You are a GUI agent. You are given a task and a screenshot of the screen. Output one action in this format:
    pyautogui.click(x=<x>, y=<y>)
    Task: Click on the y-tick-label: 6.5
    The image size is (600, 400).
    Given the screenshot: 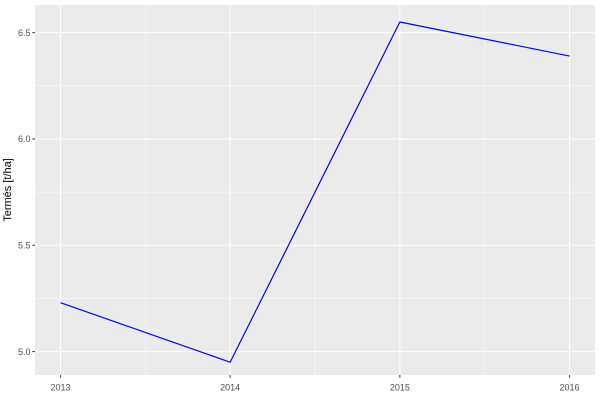 What is the action you would take?
    pyautogui.click(x=24, y=33)
    